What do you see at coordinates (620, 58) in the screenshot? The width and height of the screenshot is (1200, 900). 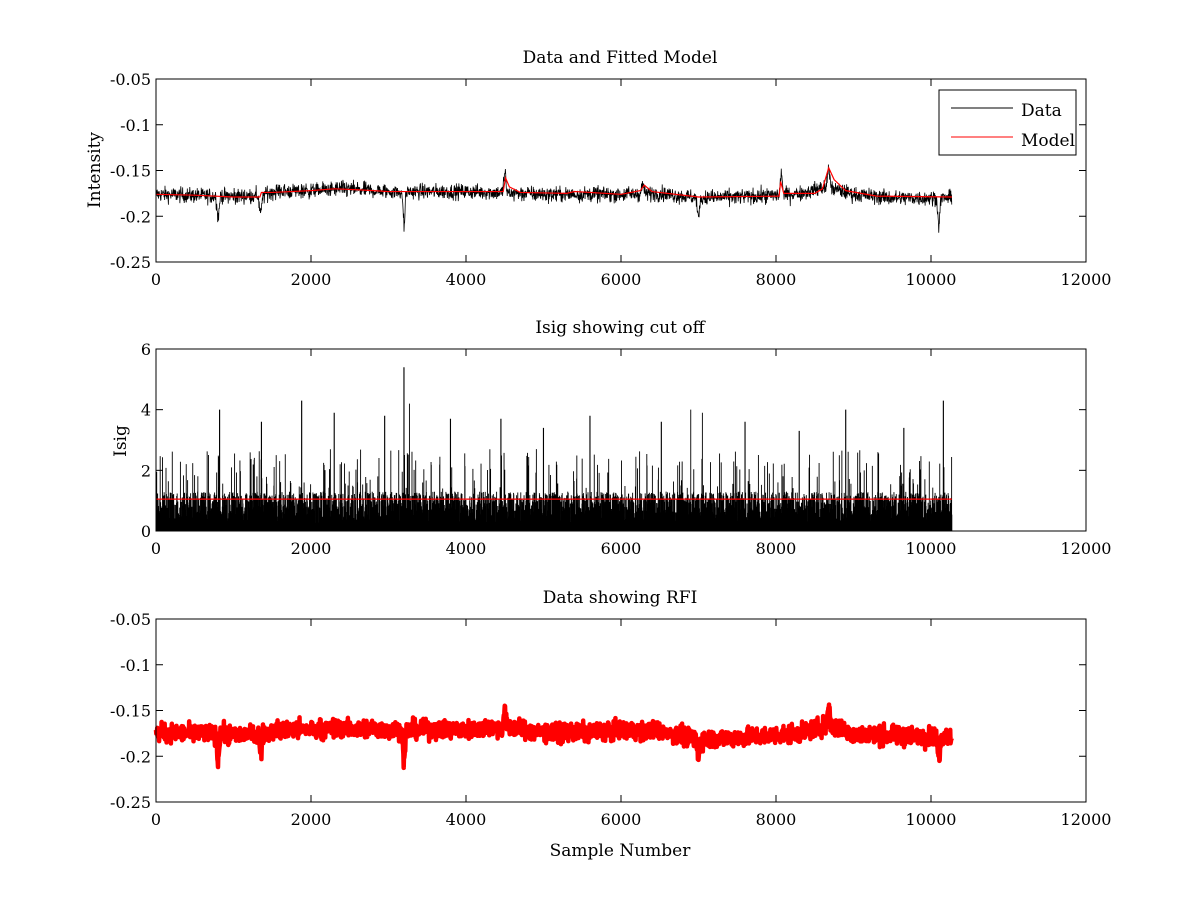 I see `panel1-title: Data and Fitted Model` at bounding box center [620, 58].